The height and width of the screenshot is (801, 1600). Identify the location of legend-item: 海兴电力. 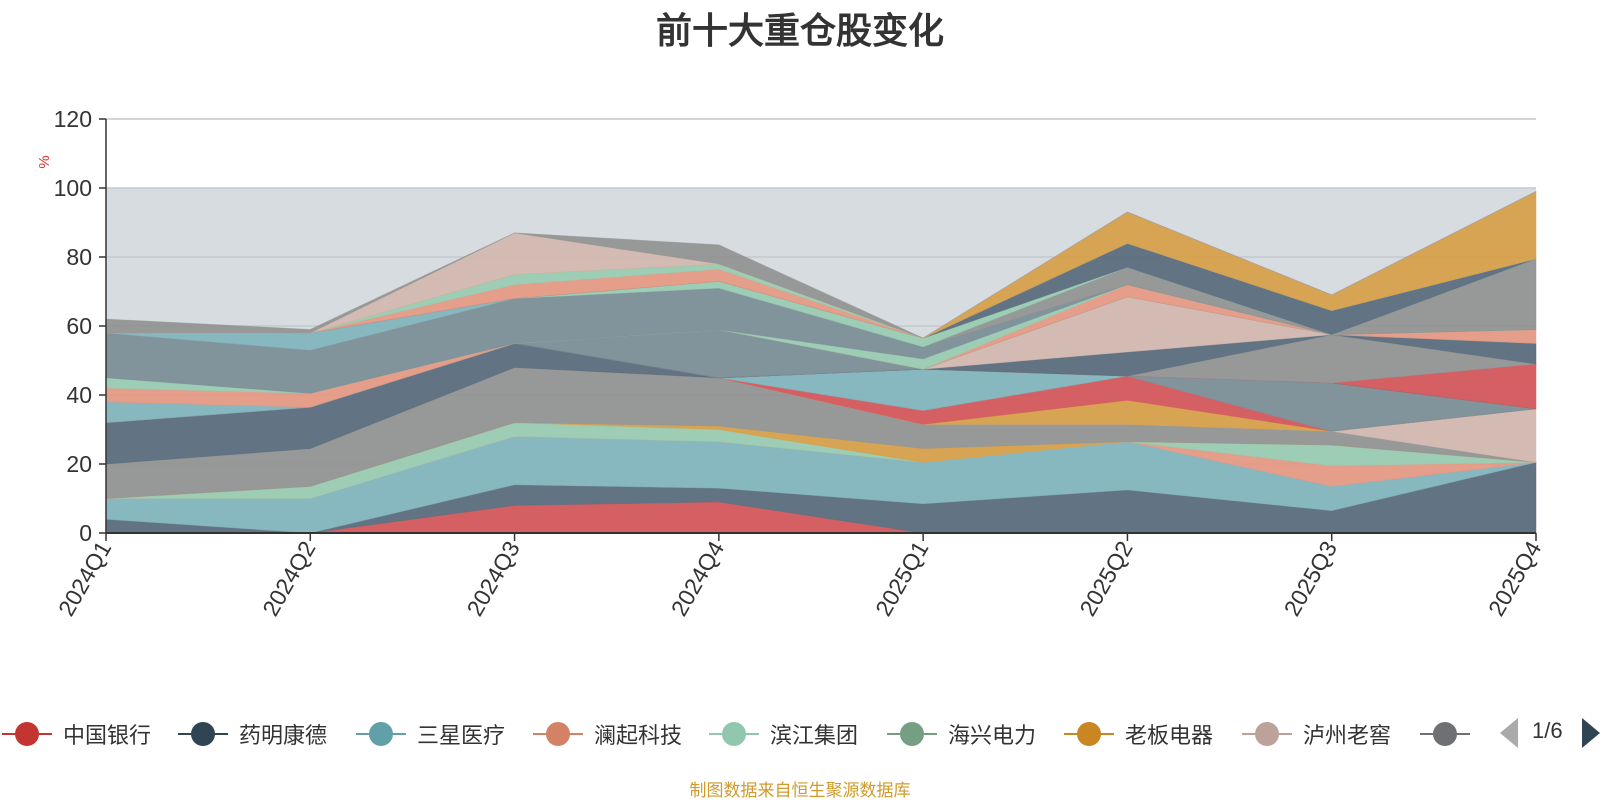
(961, 734).